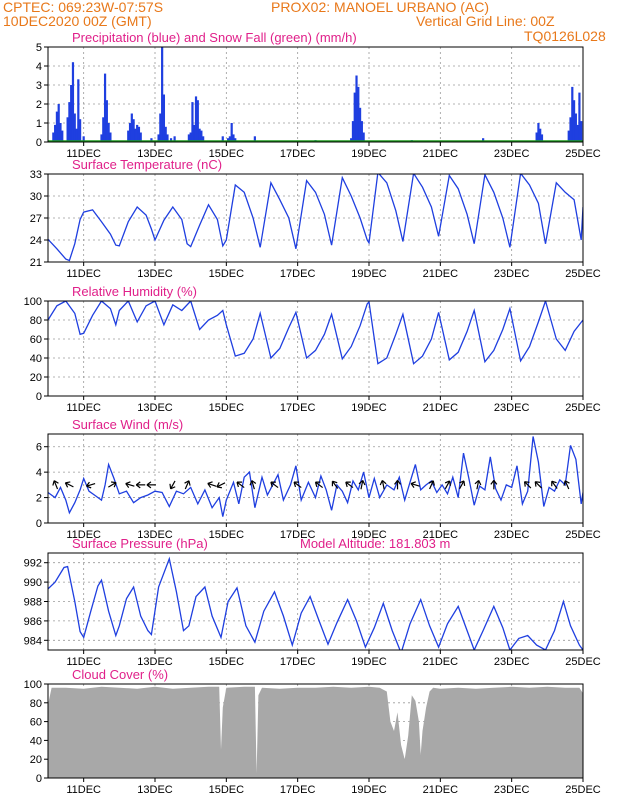  What do you see at coordinates (39, 48) in the screenshot?
I see `y-tick-label: 5` at bounding box center [39, 48].